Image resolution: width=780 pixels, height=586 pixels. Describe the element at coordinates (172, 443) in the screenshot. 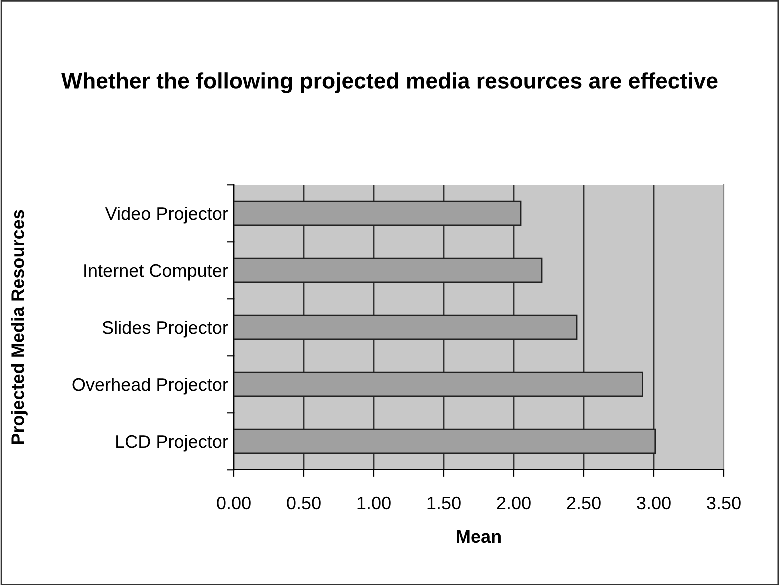

I see `y-tick-label: LCD Projector` at that location.